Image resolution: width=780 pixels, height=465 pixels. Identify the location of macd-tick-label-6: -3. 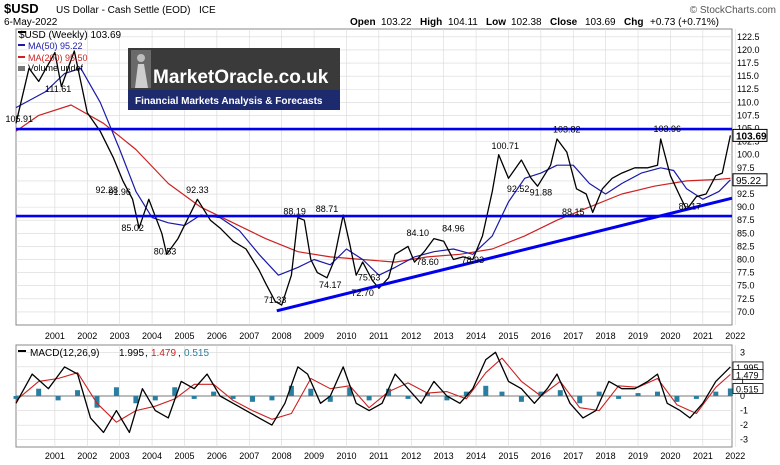
(744, 440).